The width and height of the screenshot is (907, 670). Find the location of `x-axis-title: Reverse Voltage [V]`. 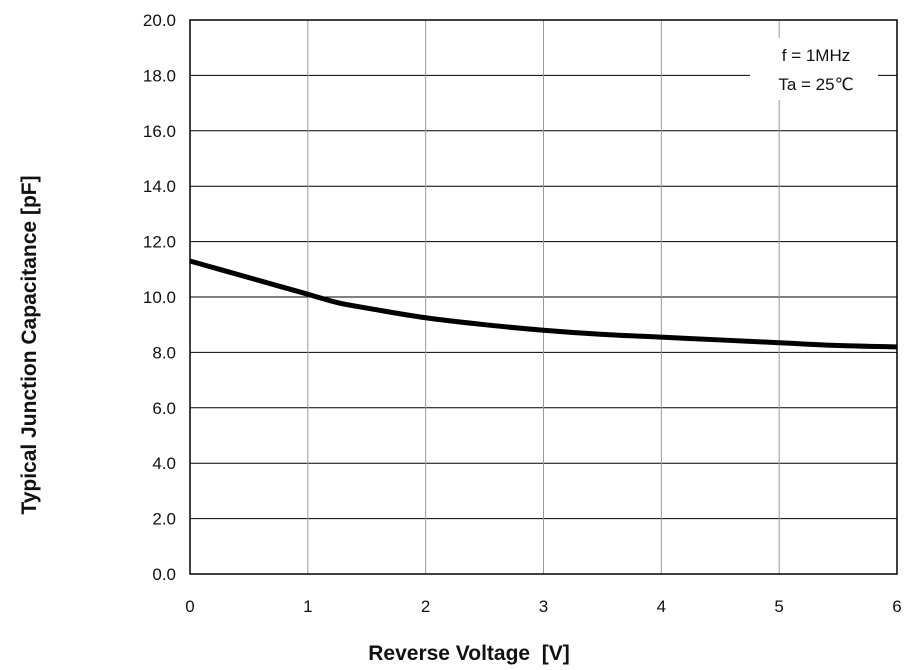

x-axis-title: Reverse Voltage [V] is located at coordinates (469, 653).